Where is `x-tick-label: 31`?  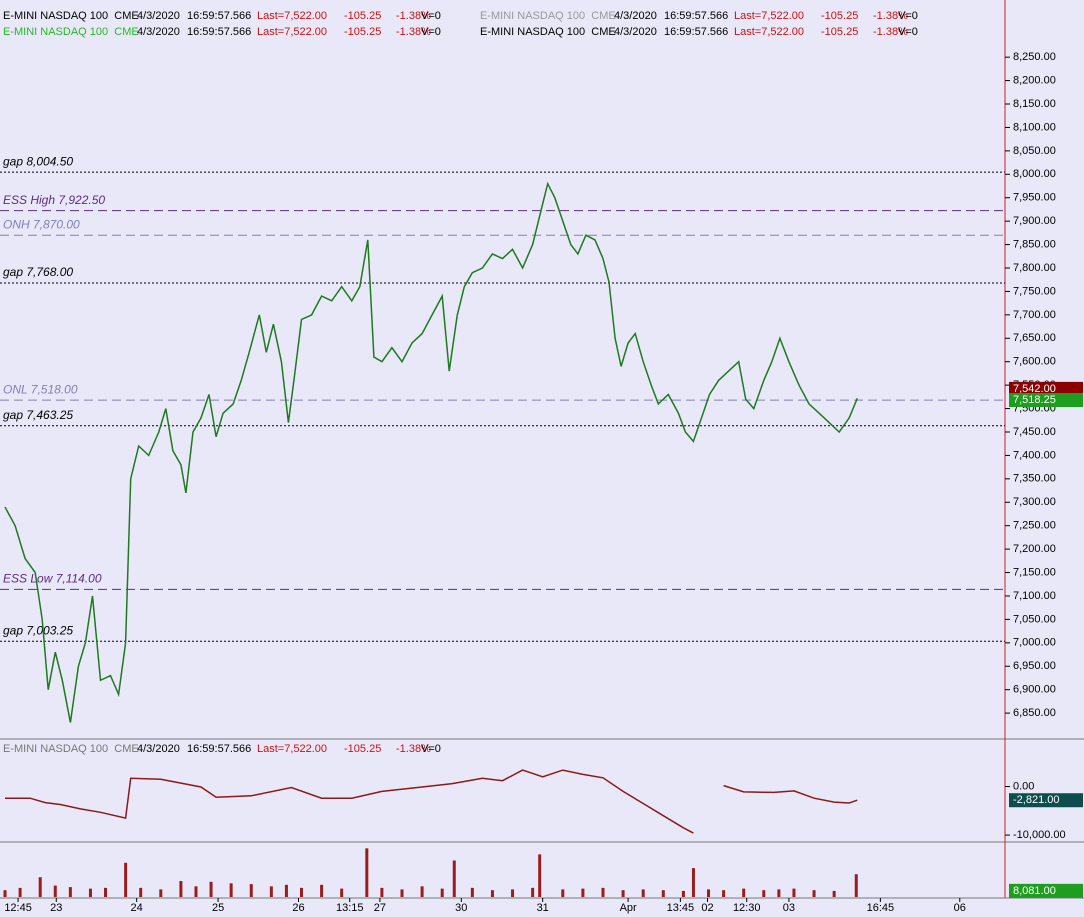
x-tick-label: 31 is located at coordinates (543, 908).